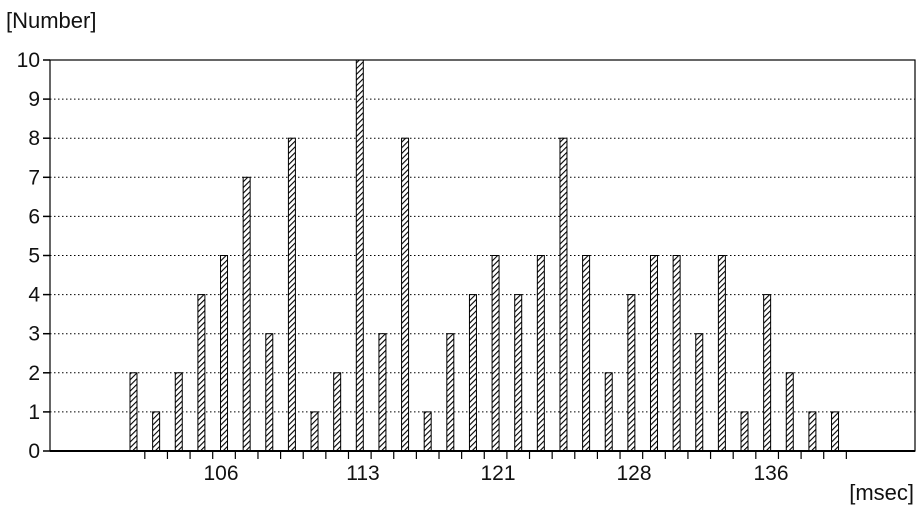  I want to click on x-tick-label: 113, so click(362, 473).